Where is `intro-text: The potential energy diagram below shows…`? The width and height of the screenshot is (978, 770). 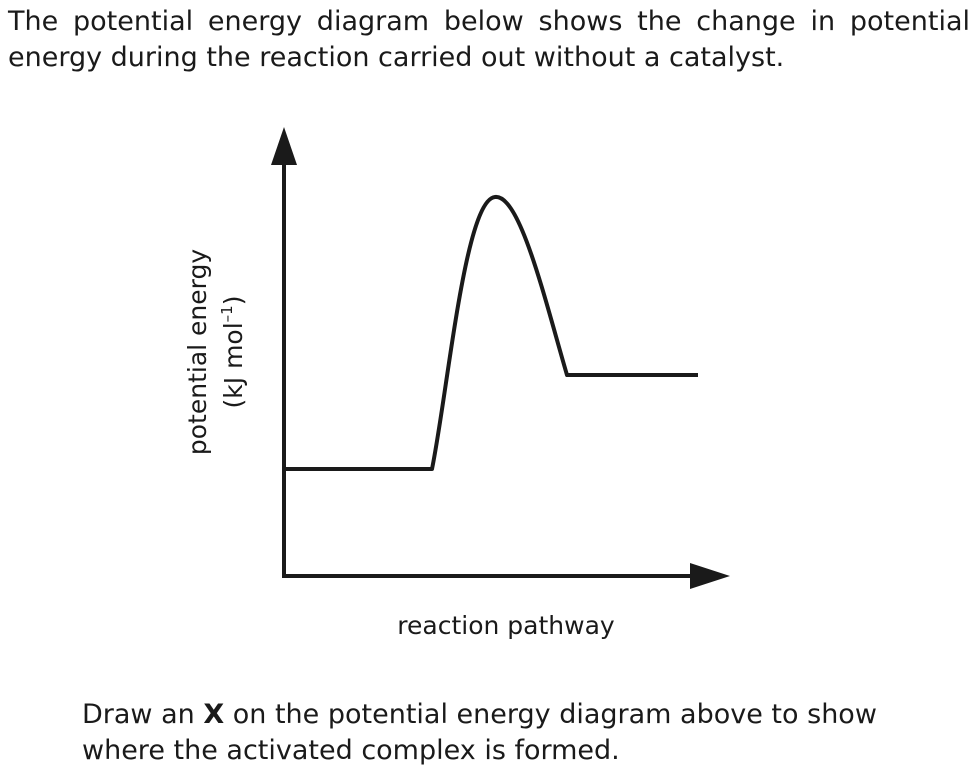
intro-text: The potential energy diagram below shows… is located at coordinates (489, 39).